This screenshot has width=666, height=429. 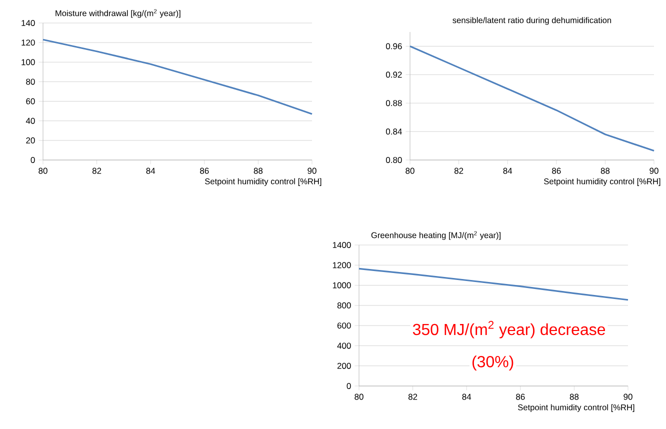 I want to click on y-tick-label: 1000, so click(x=341, y=285).